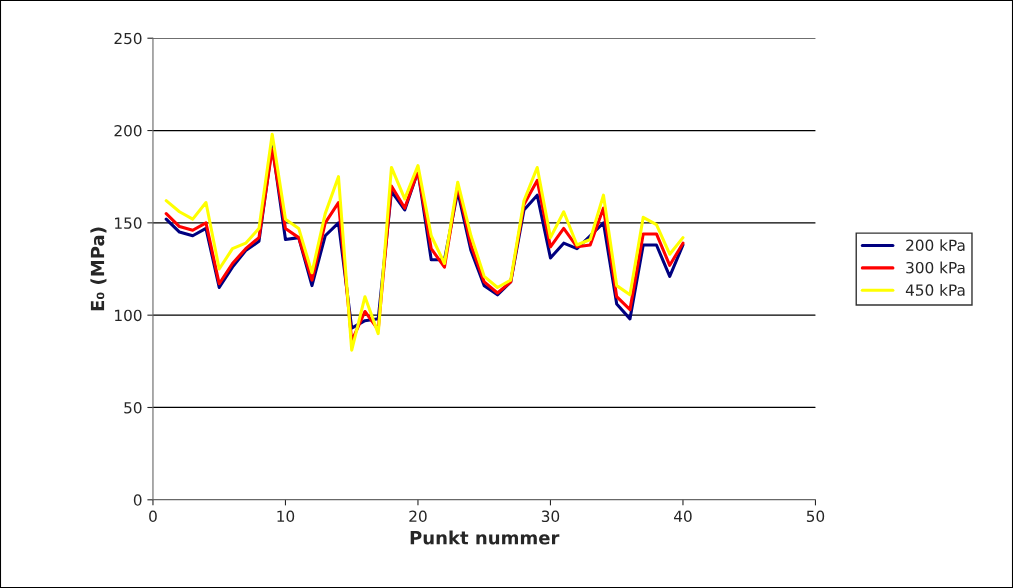 This screenshot has height=588, width=1013. Describe the element at coordinates (128, 38) in the screenshot. I see `y-tick-label: 250` at that location.